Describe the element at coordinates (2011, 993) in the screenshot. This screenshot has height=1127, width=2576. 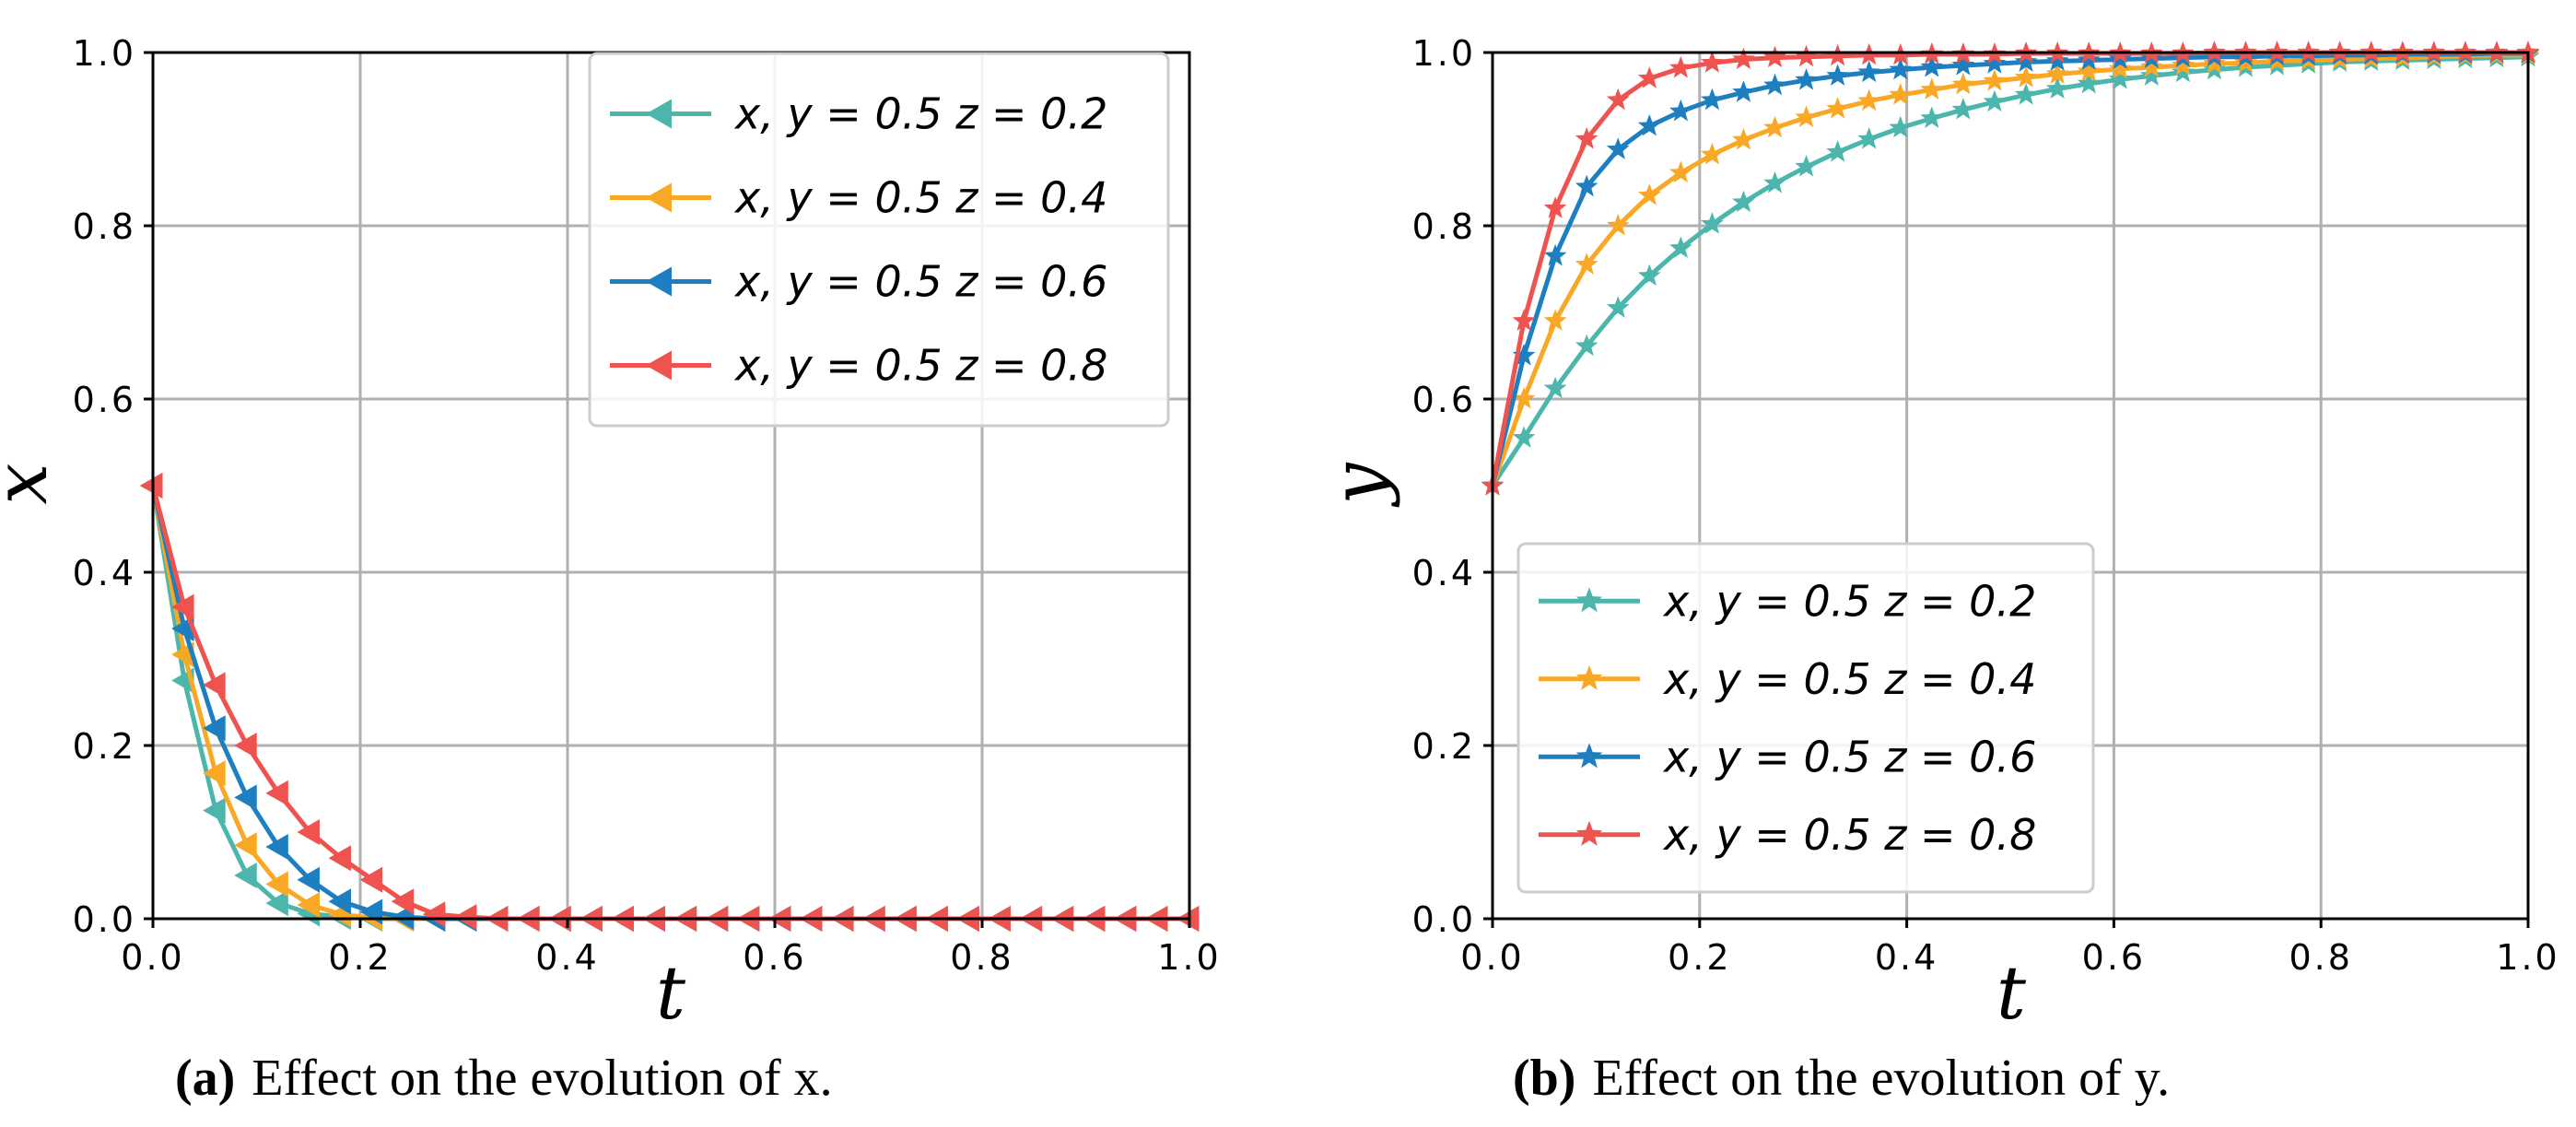
I see `x-axis-label: t` at that location.